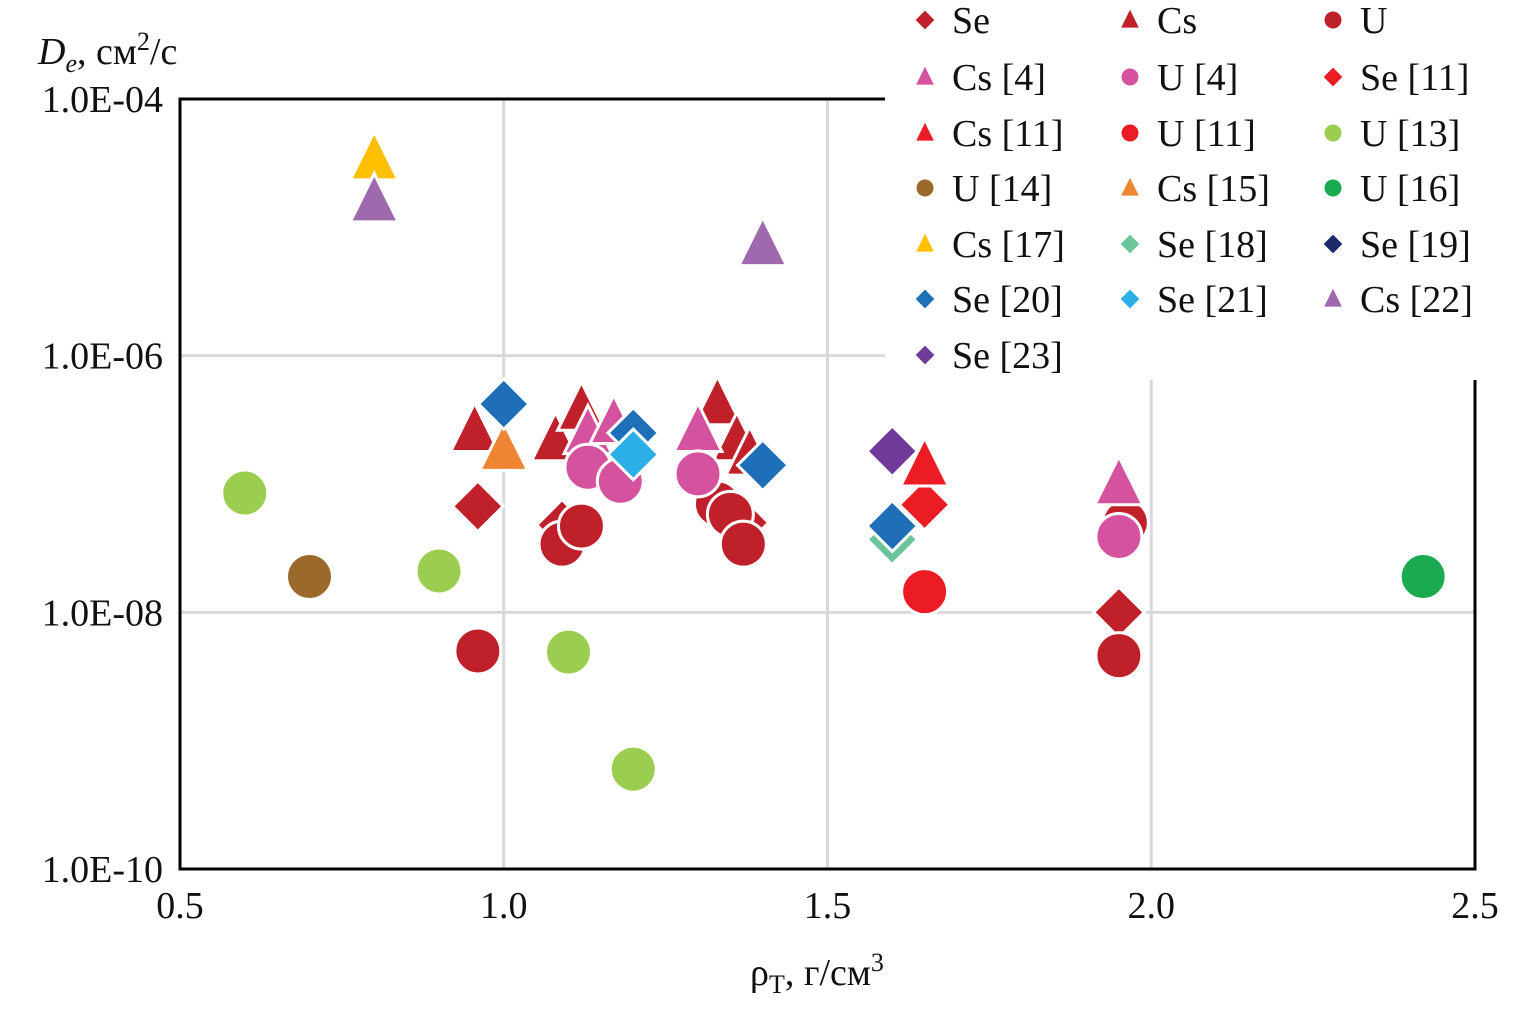  I want to click on legend-label: Se [19], so click(1415, 245).